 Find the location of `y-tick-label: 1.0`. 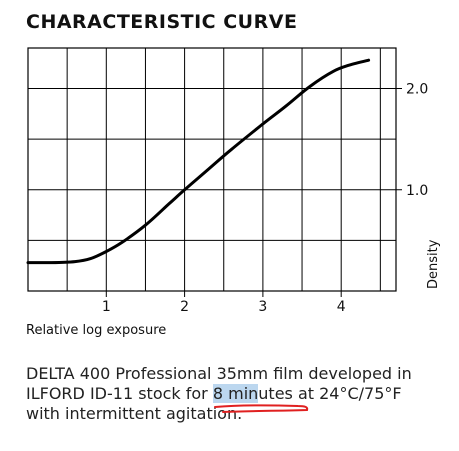

y-tick-label: 1.0 is located at coordinates (417, 191).